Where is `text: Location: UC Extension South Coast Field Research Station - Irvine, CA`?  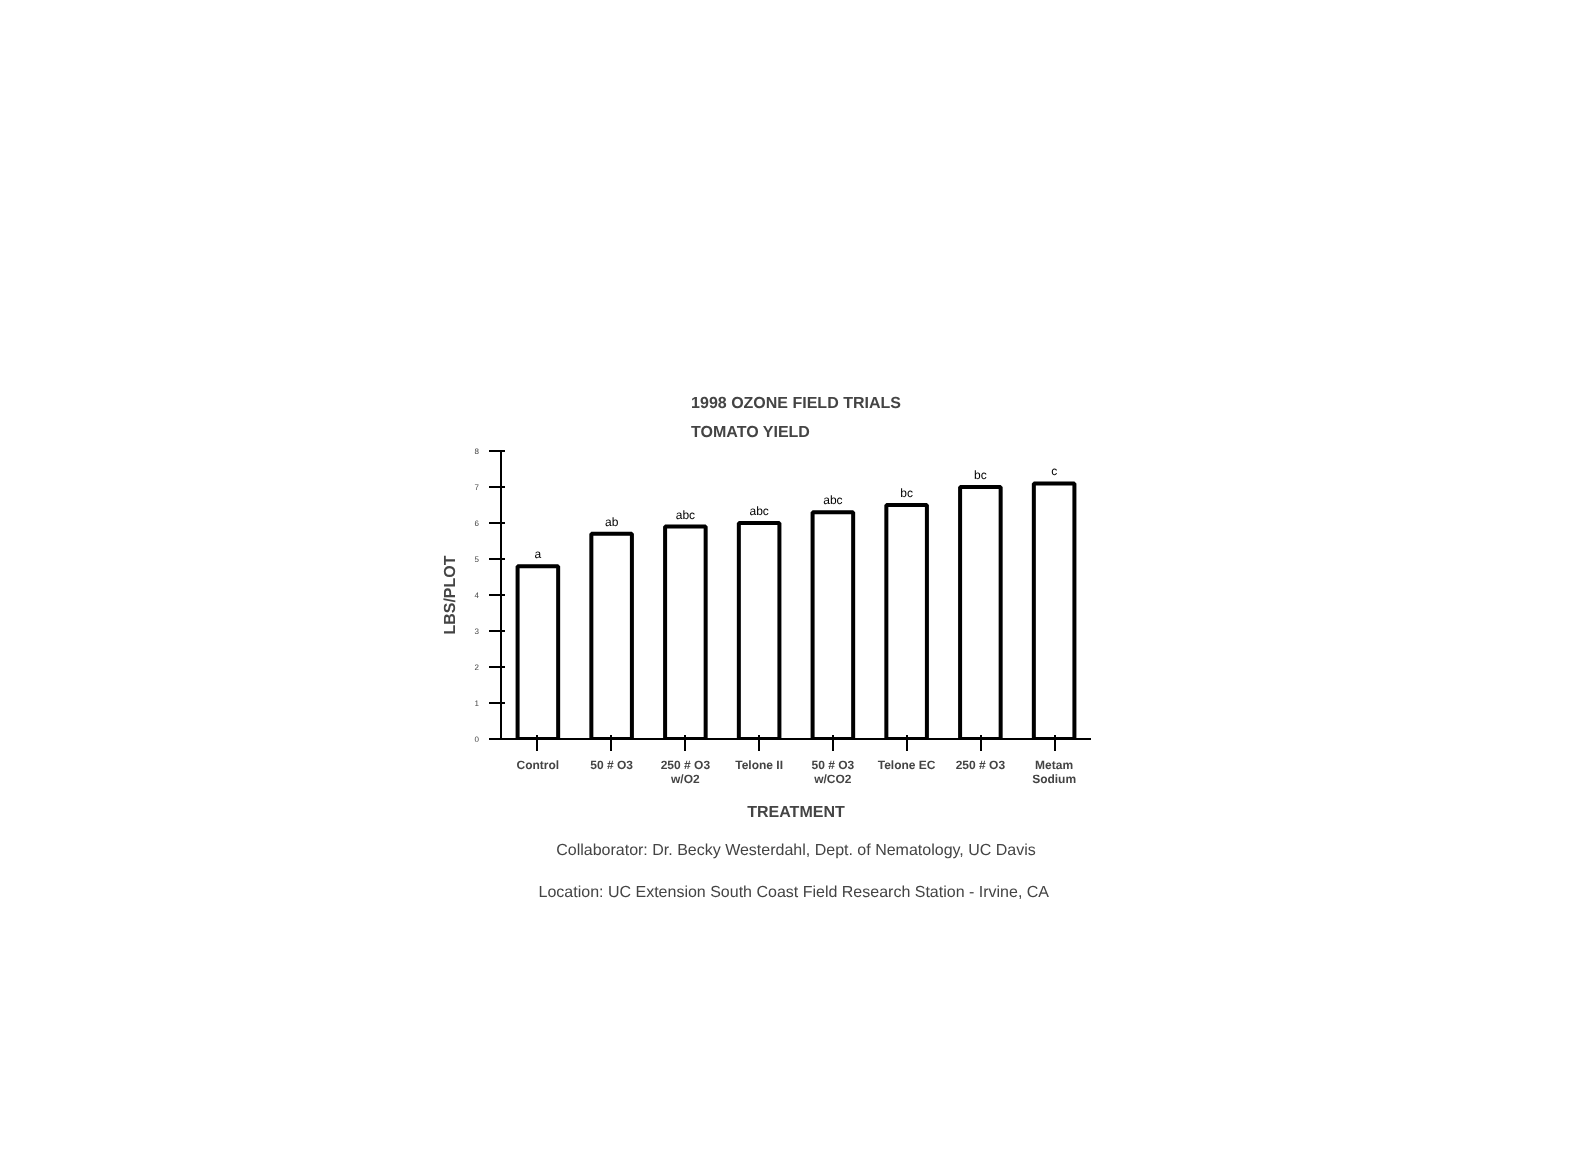
text: Location: UC Extension South Coast Field Research Station - Irvine, CA is located at coordinates (794, 892).